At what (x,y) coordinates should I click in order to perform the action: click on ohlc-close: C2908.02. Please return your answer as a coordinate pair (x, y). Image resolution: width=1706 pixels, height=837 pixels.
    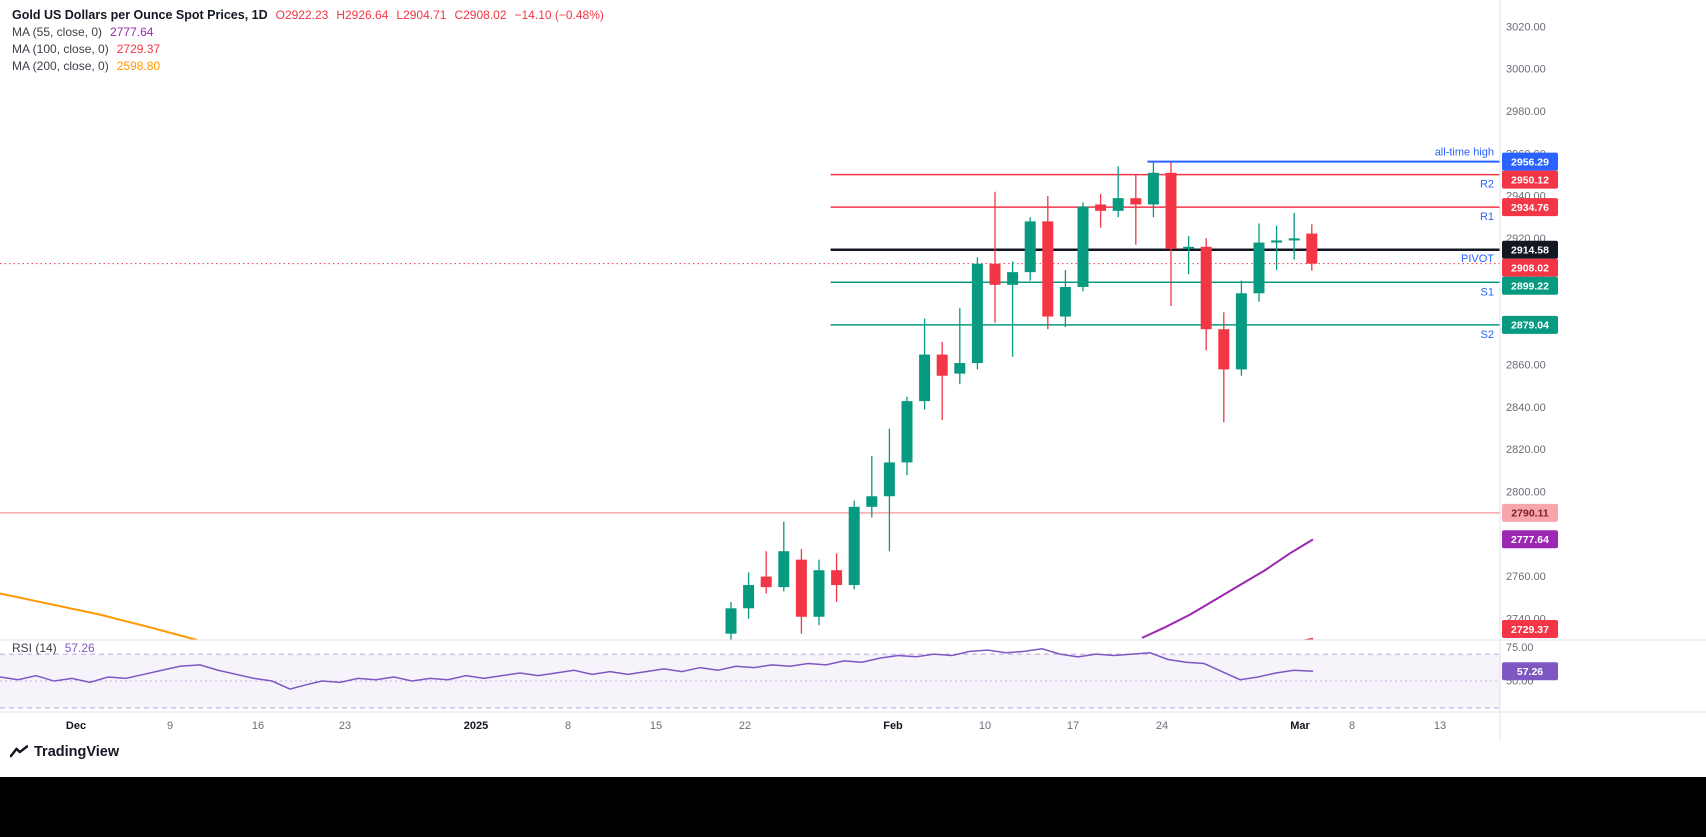
    Looking at the image, I should click on (480, 15).